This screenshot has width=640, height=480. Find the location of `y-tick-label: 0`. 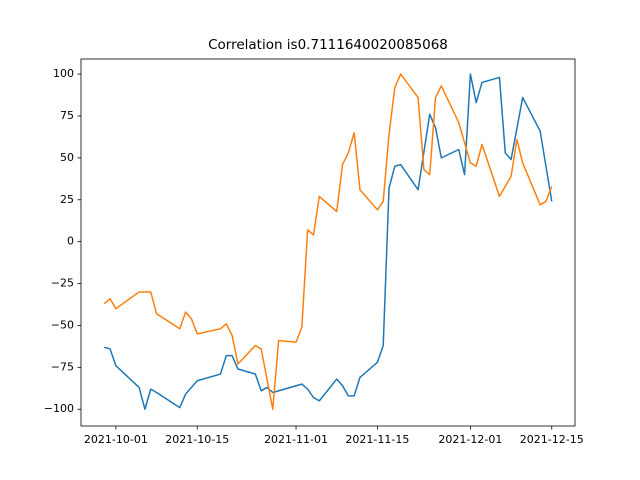

y-tick-label: 0 is located at coordinates (70, 241).